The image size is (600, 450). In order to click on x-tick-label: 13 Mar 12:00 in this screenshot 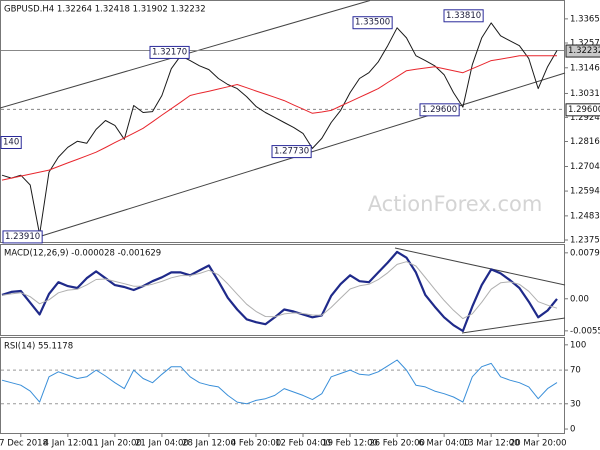, I will do `click(491, 444)`.